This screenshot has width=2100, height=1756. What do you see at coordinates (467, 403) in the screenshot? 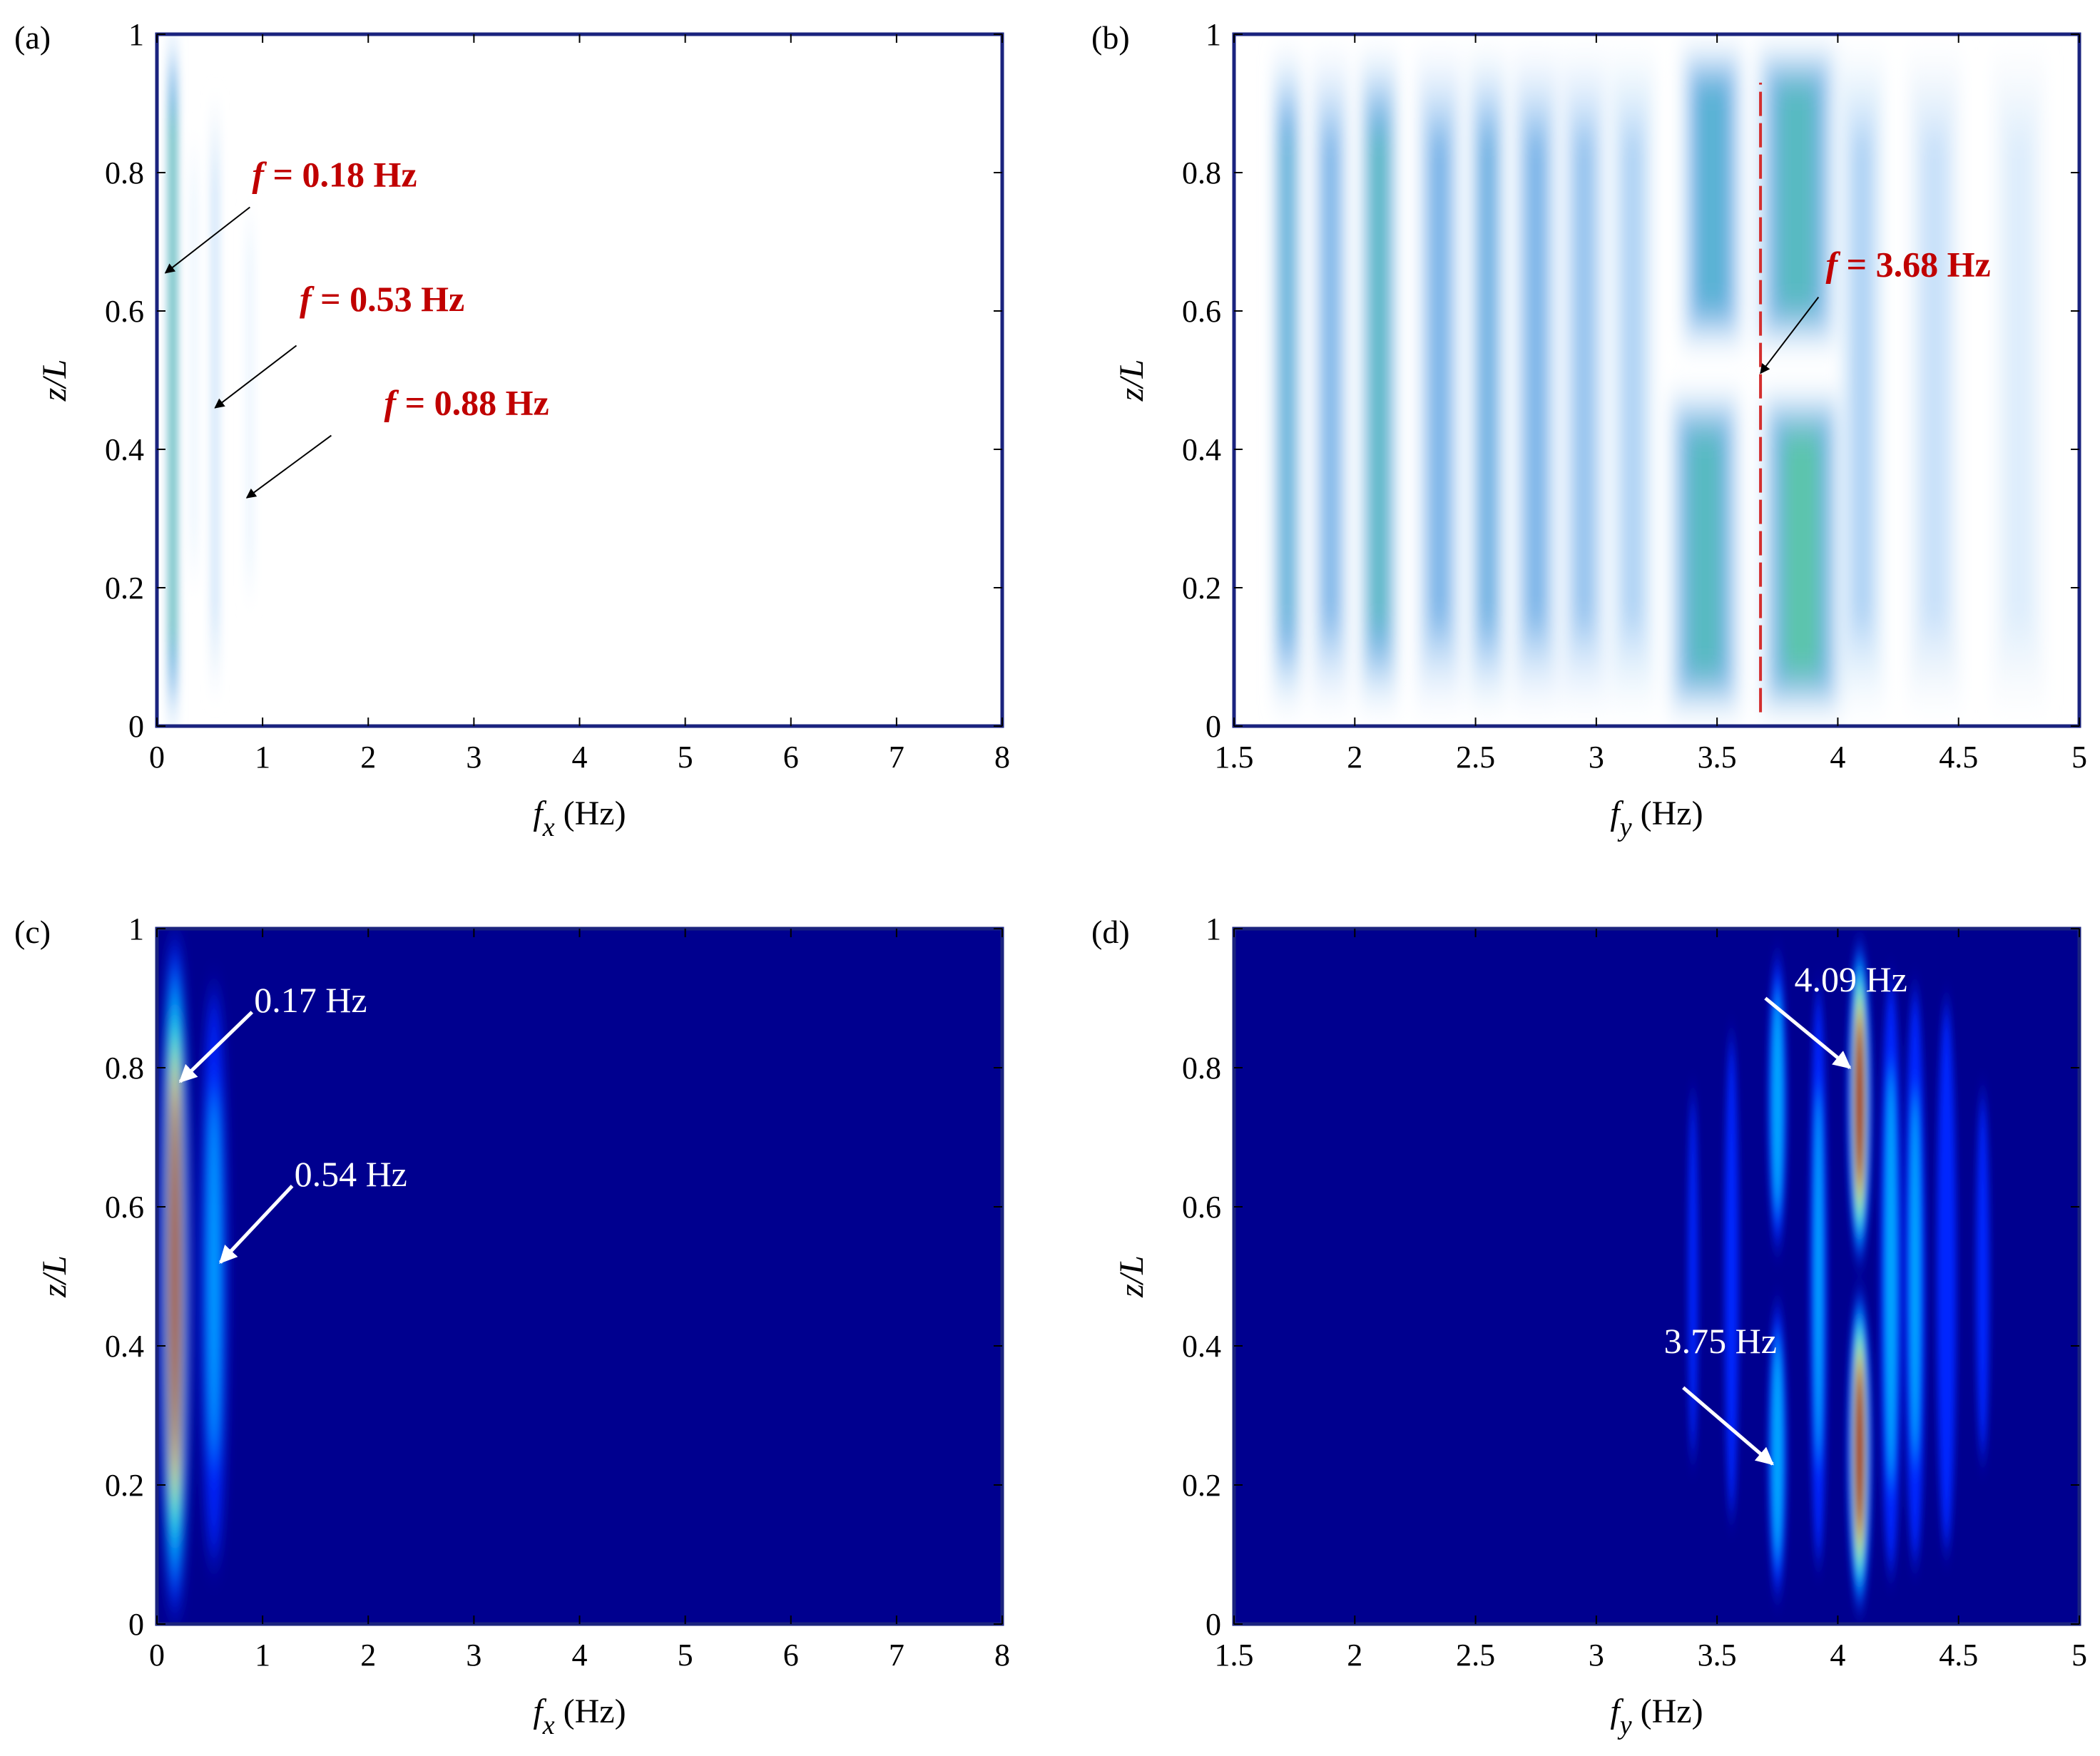
I see `annotation-label: f = 0.88 Hz` at bounding box center [467, 403].